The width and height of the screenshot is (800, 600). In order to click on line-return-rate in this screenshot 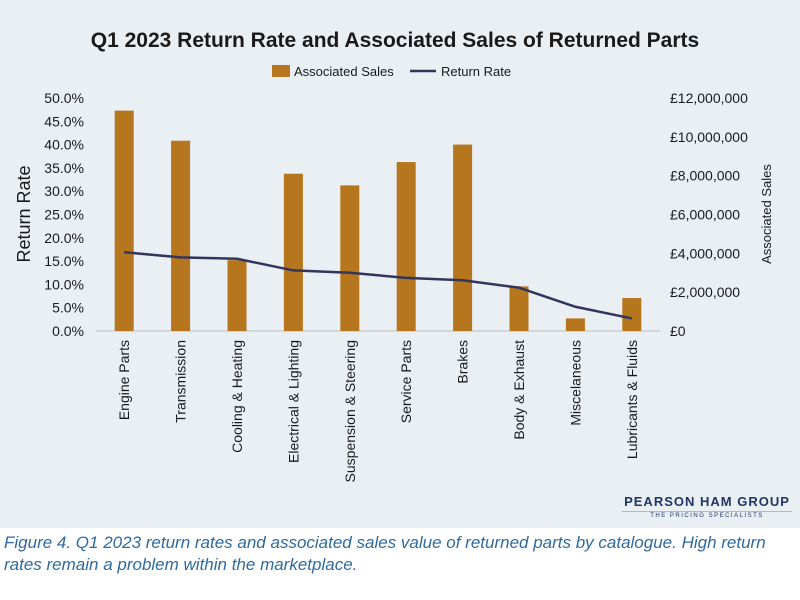, I will do `click(378, 285)`.